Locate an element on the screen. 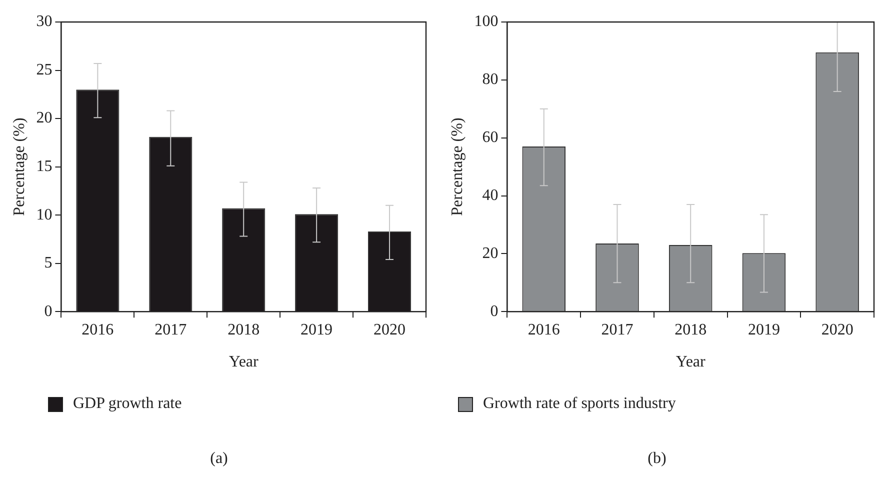 This screenshot has height=492, width=876. y-tick-label: 40 is located at coordinates (490, 195).